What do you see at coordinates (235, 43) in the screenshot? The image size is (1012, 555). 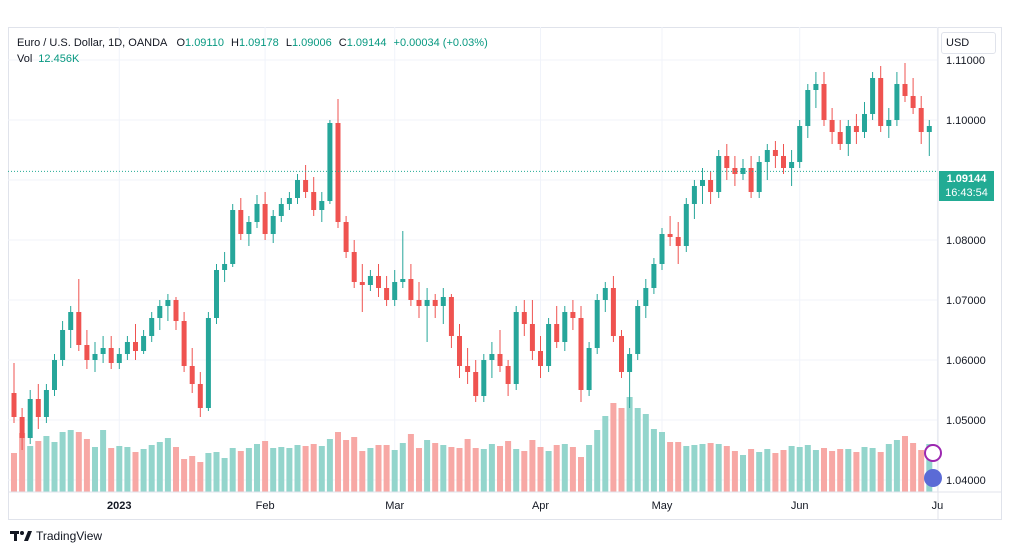 I see `high-label: H` at bounding box center [235, 43].